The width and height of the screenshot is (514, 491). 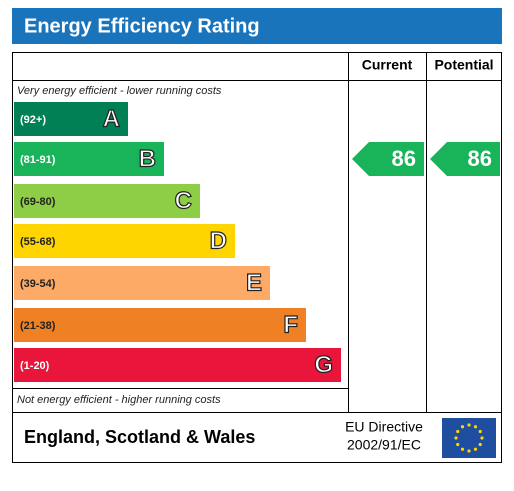 What do you see at coordinates (254, 282) in the screenshot?
I see `band-letter: E` at bounding box center [254, 282].